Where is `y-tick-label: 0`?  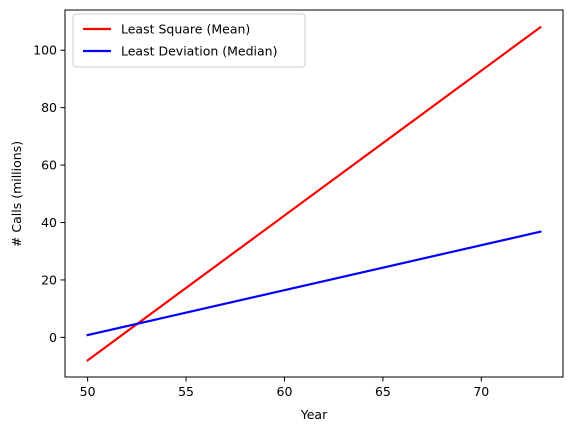 y-tick-label: 0 is located at coordinates (53, 337).